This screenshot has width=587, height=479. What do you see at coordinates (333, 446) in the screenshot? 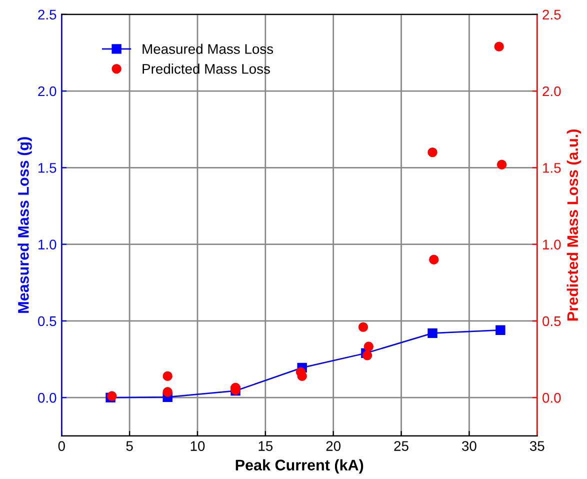
I see `x-tick-label: 20` at bounding box center [333, 446].